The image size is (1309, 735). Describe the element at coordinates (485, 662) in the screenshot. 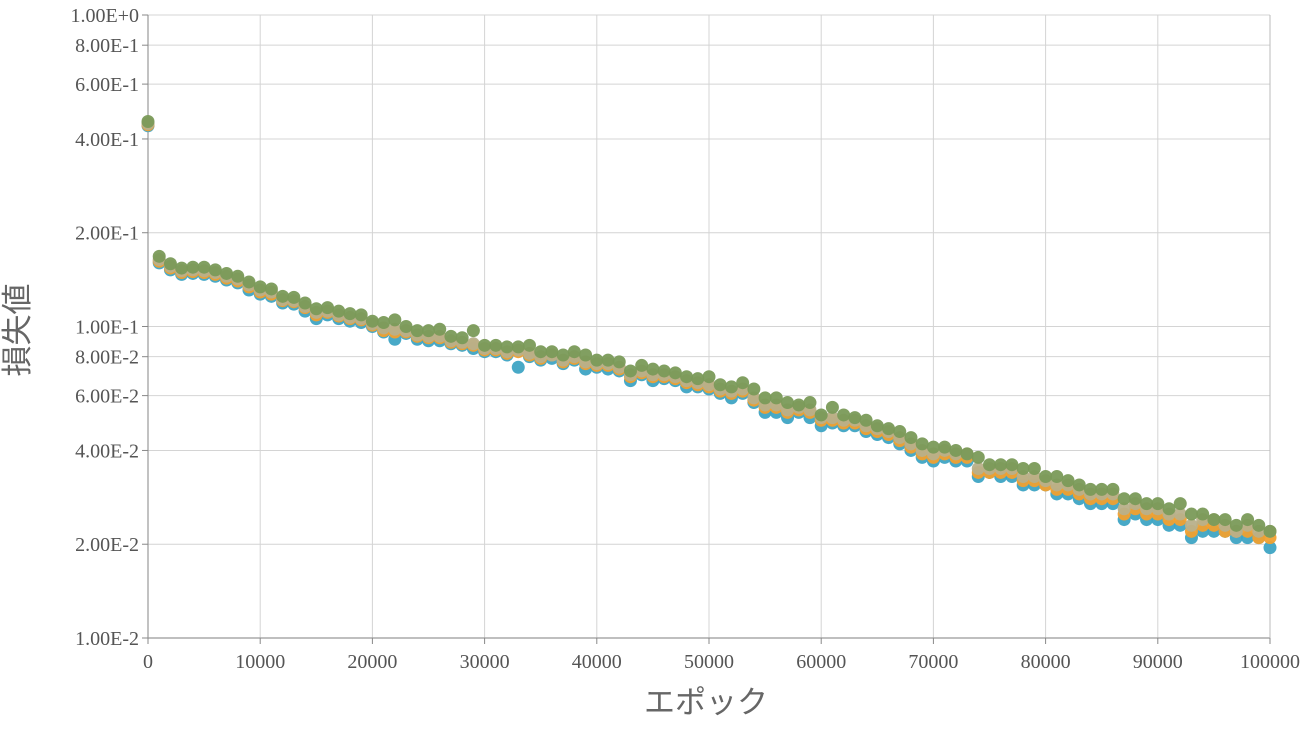

I see `x-tick-label: 30000` at that location.